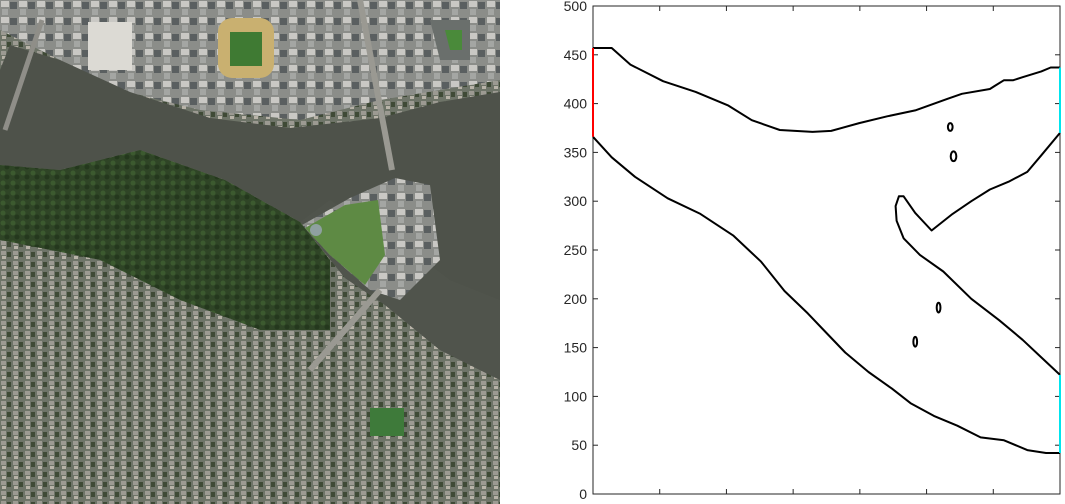 The width and height of the screenshot is (1065, 504). What do you see at coordinates (576, 250) in the screenshot?
I see `y-tick-label: 250` at bounding box center [576, 250].